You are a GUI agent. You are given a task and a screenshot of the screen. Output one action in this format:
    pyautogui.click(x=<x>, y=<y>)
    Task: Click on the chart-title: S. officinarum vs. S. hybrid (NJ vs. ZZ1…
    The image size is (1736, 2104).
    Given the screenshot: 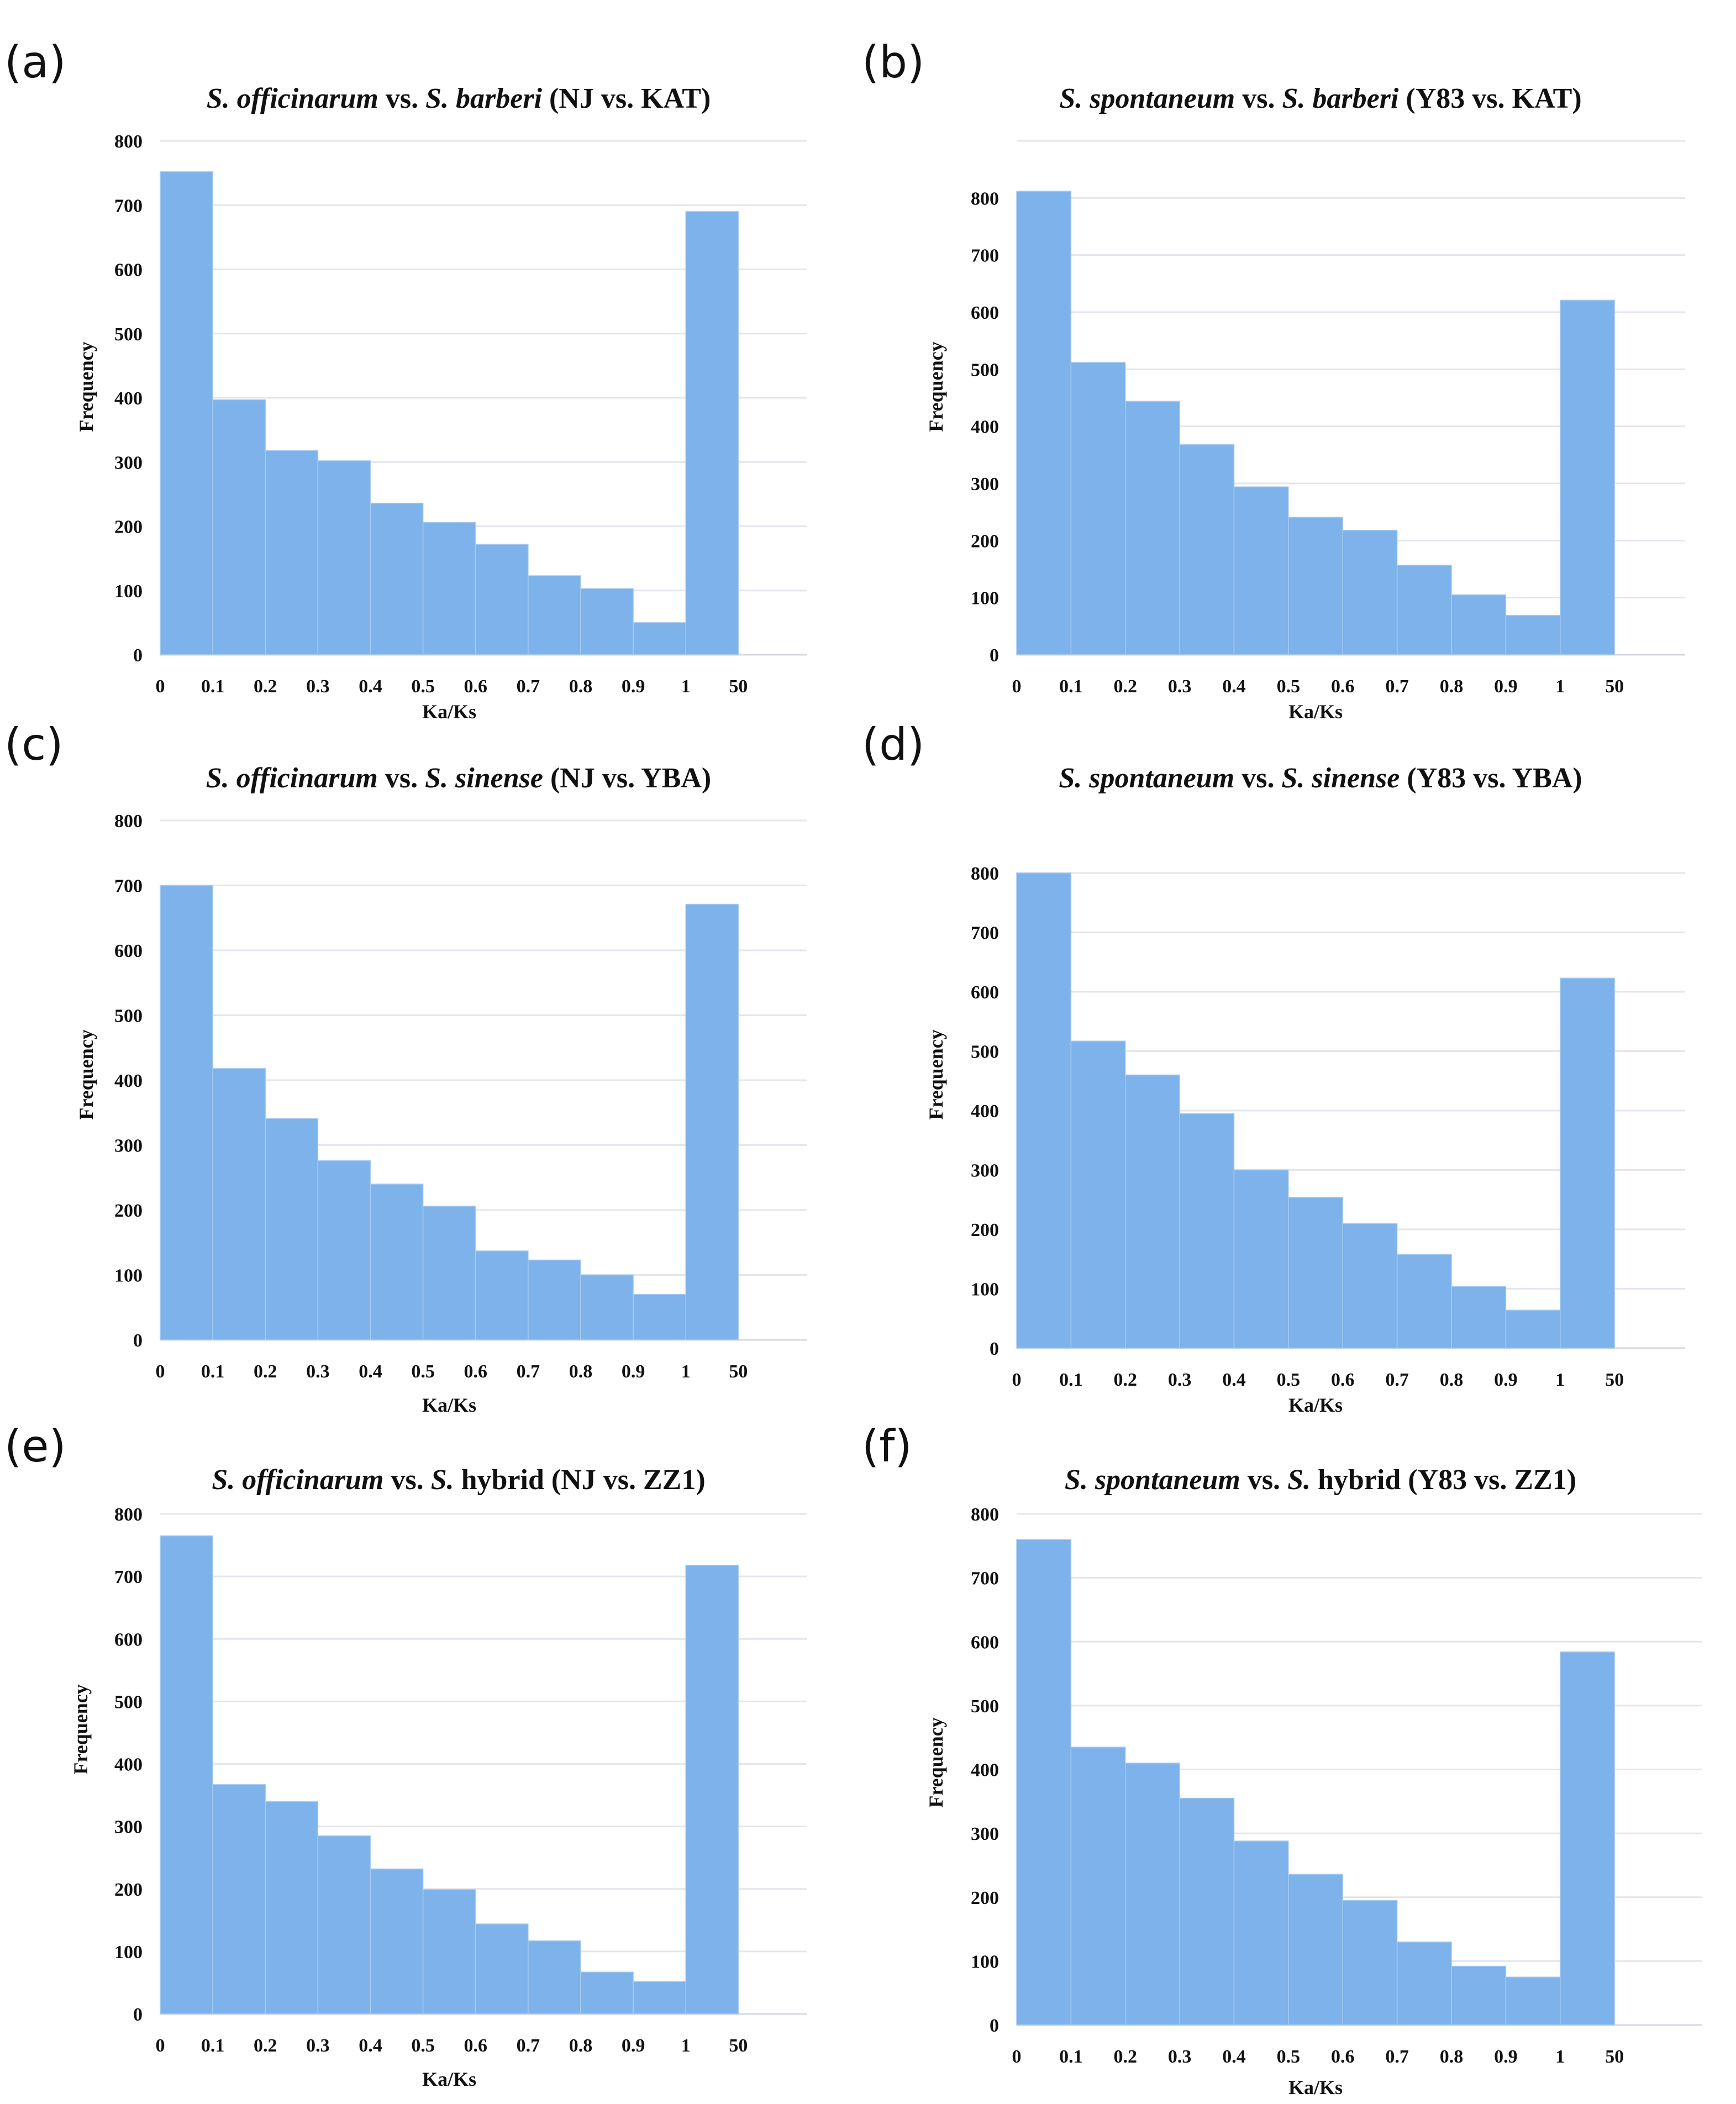 What is the action you would take?
    pyautogui.click(x=458, y=1480)
    